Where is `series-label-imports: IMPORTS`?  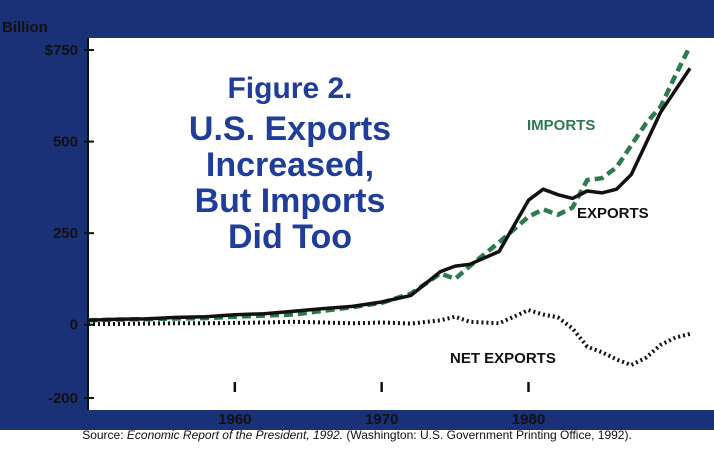
series-label-imports: IMPORTS is located at coordinates (561, 125).